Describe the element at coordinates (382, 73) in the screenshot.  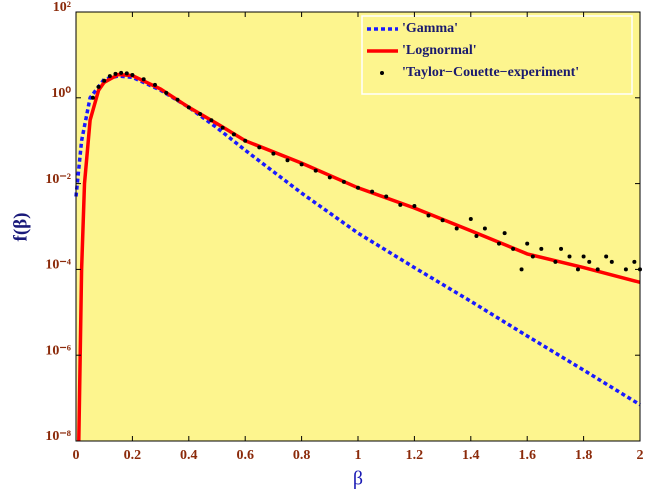
I see `legend-swatch` at that location.